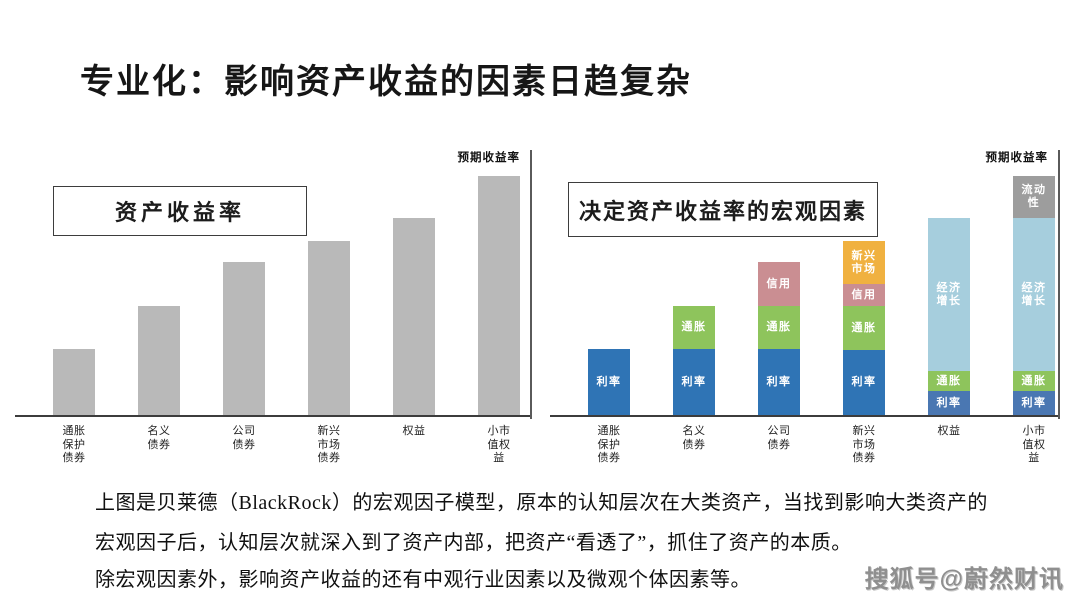 This screenshot has height=604, width=1080. I want to click on bar-公司债券: 利率 通胀 信用, so click(779, 338).